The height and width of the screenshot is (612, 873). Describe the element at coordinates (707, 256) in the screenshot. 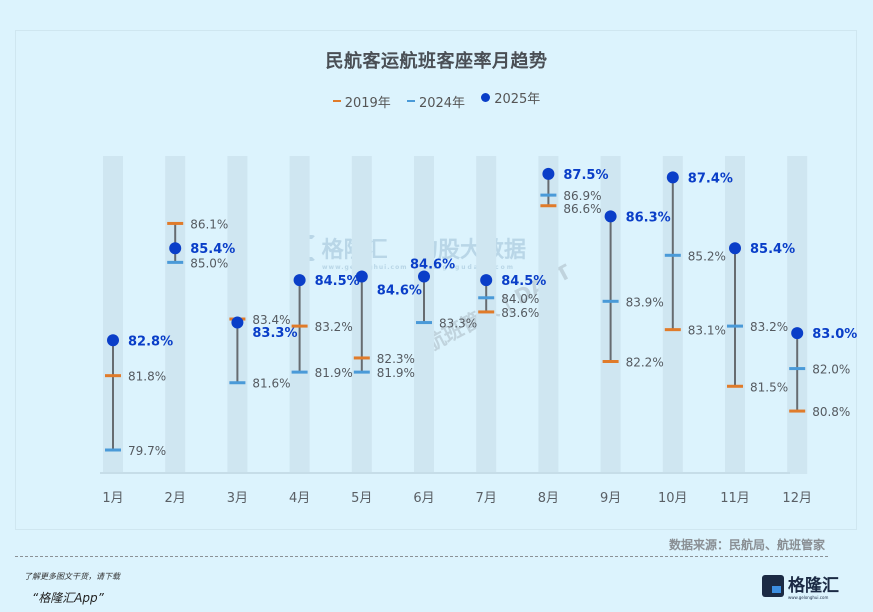

I see `data-label-2024: 85.2%` at that location.